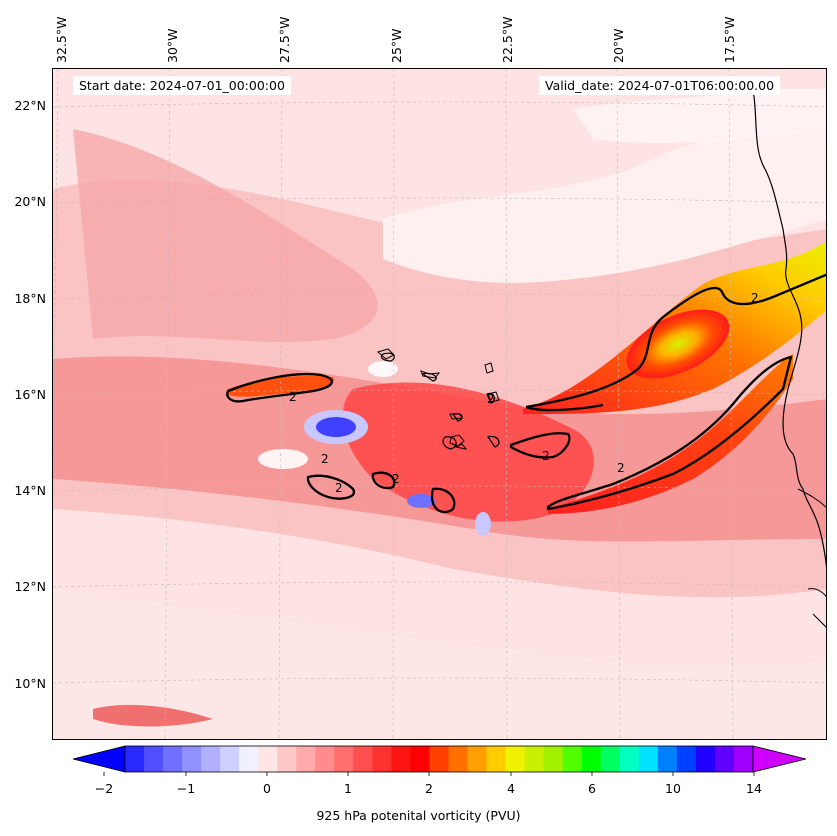 The width and height of the screenshot is (837, 836). Describe the element at coordinates (61, 39) in the screenshot. I see `lon-label: 32.5°W` at that location.